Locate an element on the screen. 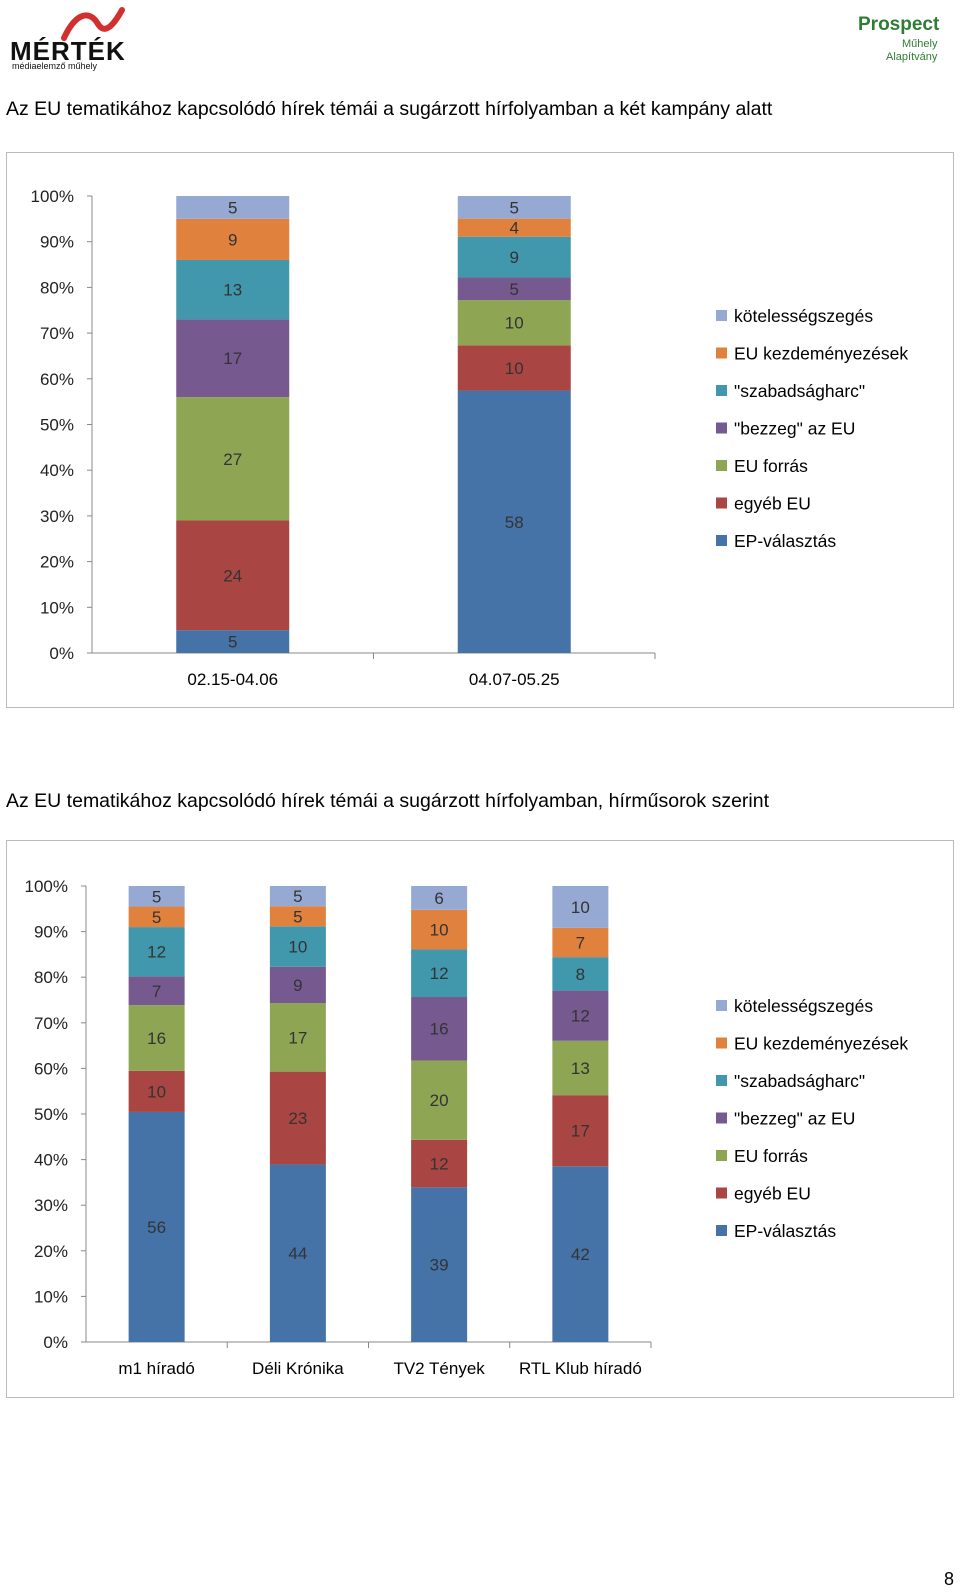 The image size is (960, 1596). data-label: 27 is located at coordinates (232, 459).